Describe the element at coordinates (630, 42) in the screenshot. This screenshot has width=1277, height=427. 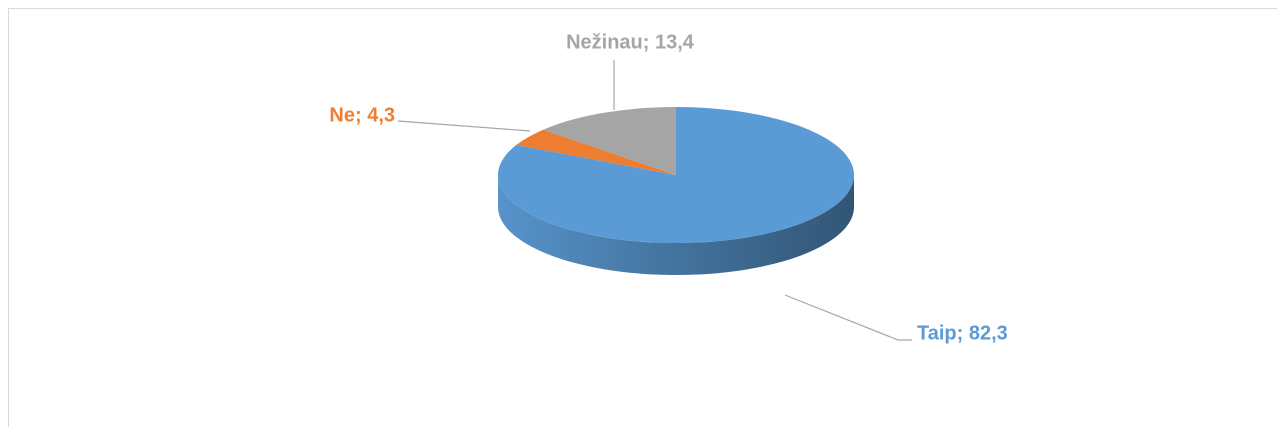
I see `data-label: Nežinau; 13,4` at that location.